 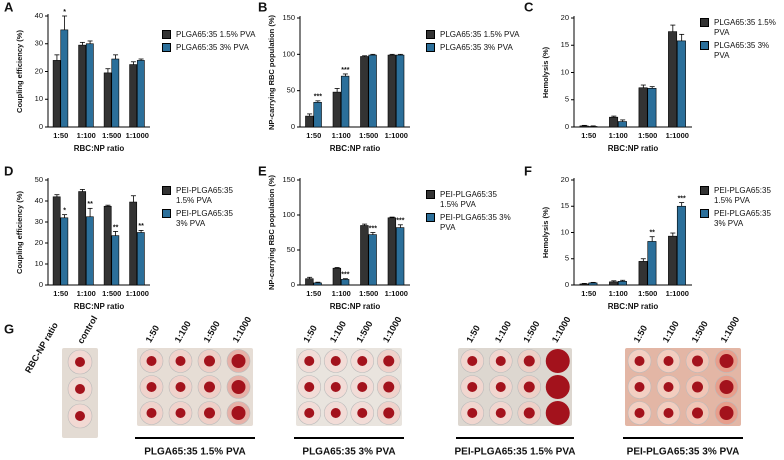 What do you see at coordinates (19, 71) in the screenshot?
I see `y-axis-label: Coupling efficiency (%)` at bounding box center [19, 71].